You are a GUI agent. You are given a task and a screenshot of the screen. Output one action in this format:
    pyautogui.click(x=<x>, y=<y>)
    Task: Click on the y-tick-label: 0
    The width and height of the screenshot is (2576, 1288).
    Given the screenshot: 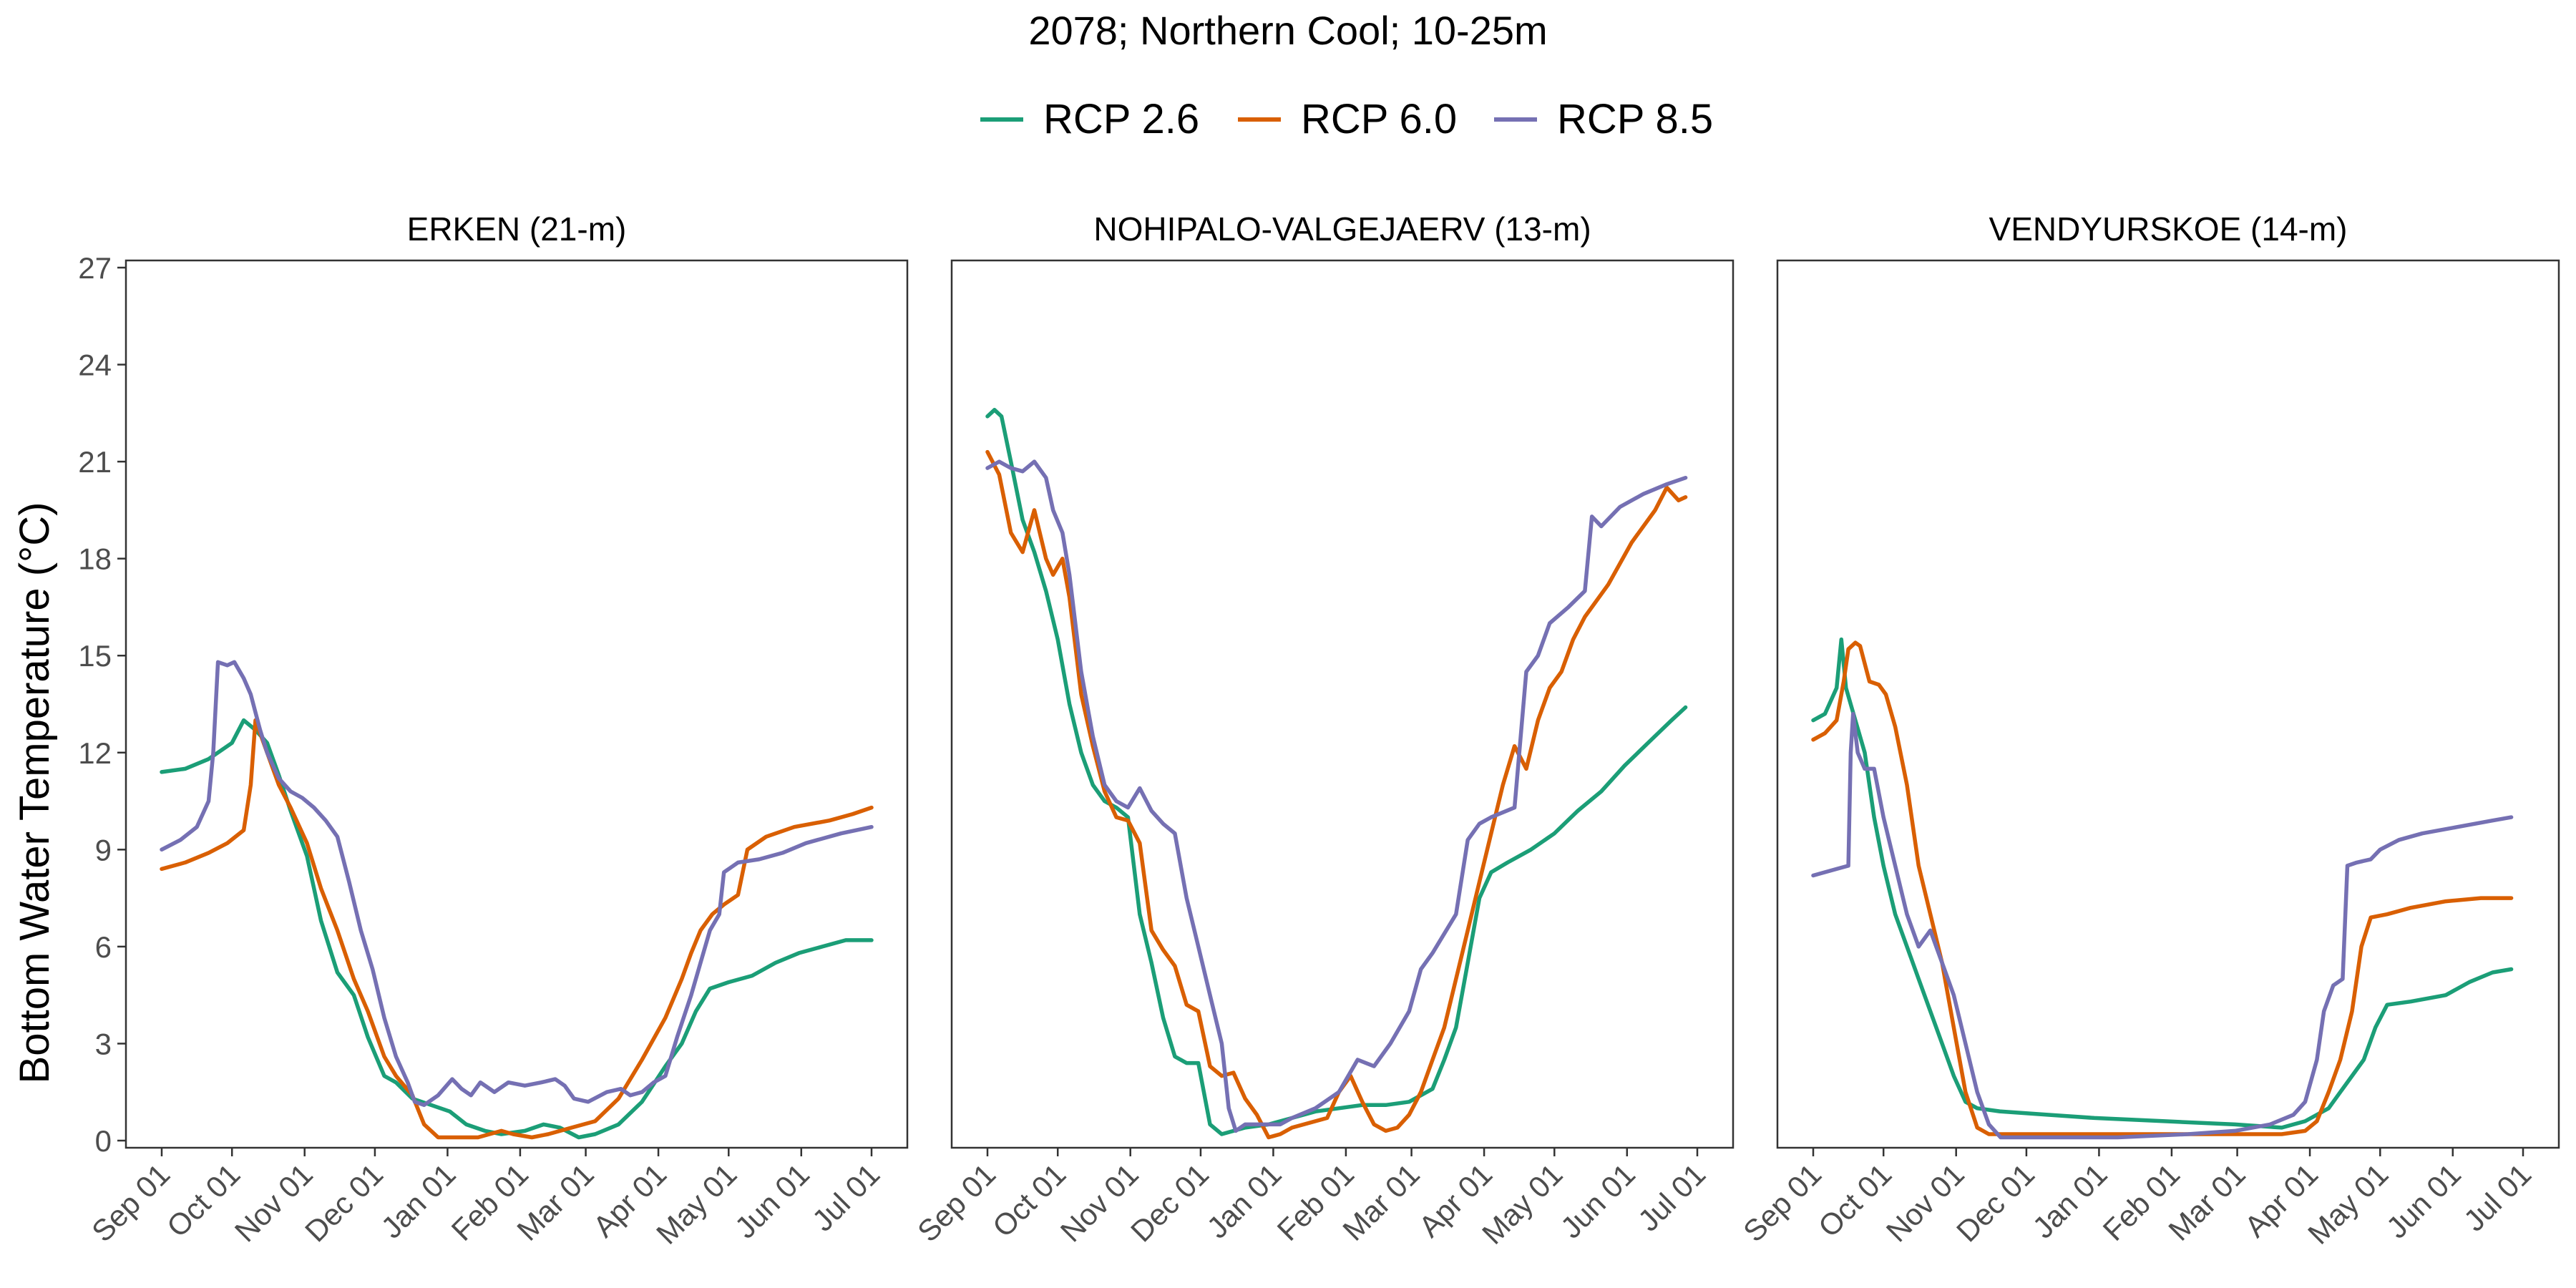 What is the action you would take?
    pyautogui.click(x=103, y=1141)
    